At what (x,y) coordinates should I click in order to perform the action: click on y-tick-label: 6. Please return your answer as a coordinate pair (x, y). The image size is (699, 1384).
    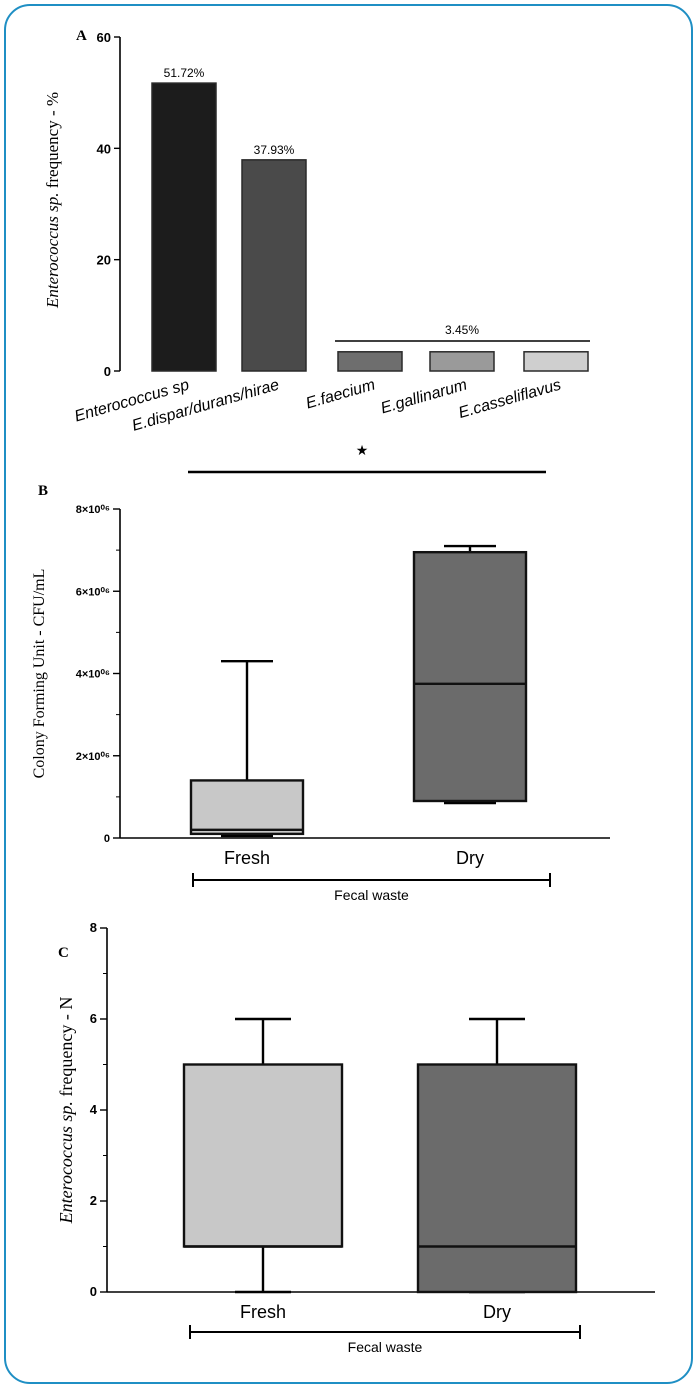
    Looking at the image, I should click on (93, 1018).